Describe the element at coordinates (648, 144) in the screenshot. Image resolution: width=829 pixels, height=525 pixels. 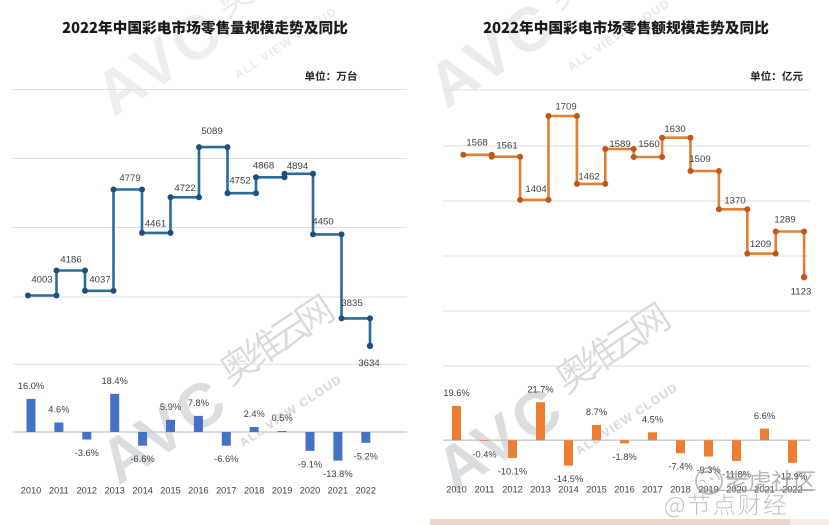
I see `svg-text: 1560` at that location.